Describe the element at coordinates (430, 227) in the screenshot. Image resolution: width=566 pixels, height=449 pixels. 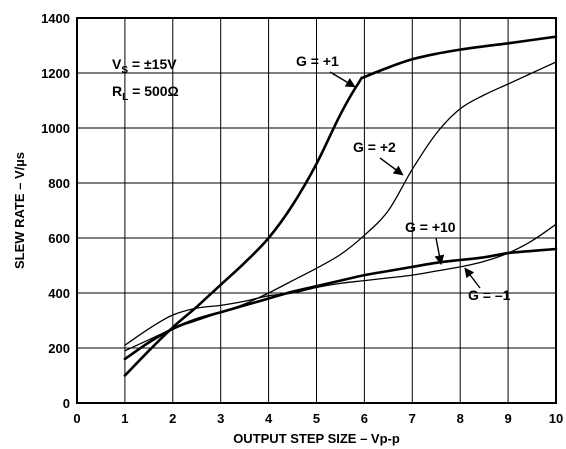
I see `series-annotation-label: G = +10` at that location.